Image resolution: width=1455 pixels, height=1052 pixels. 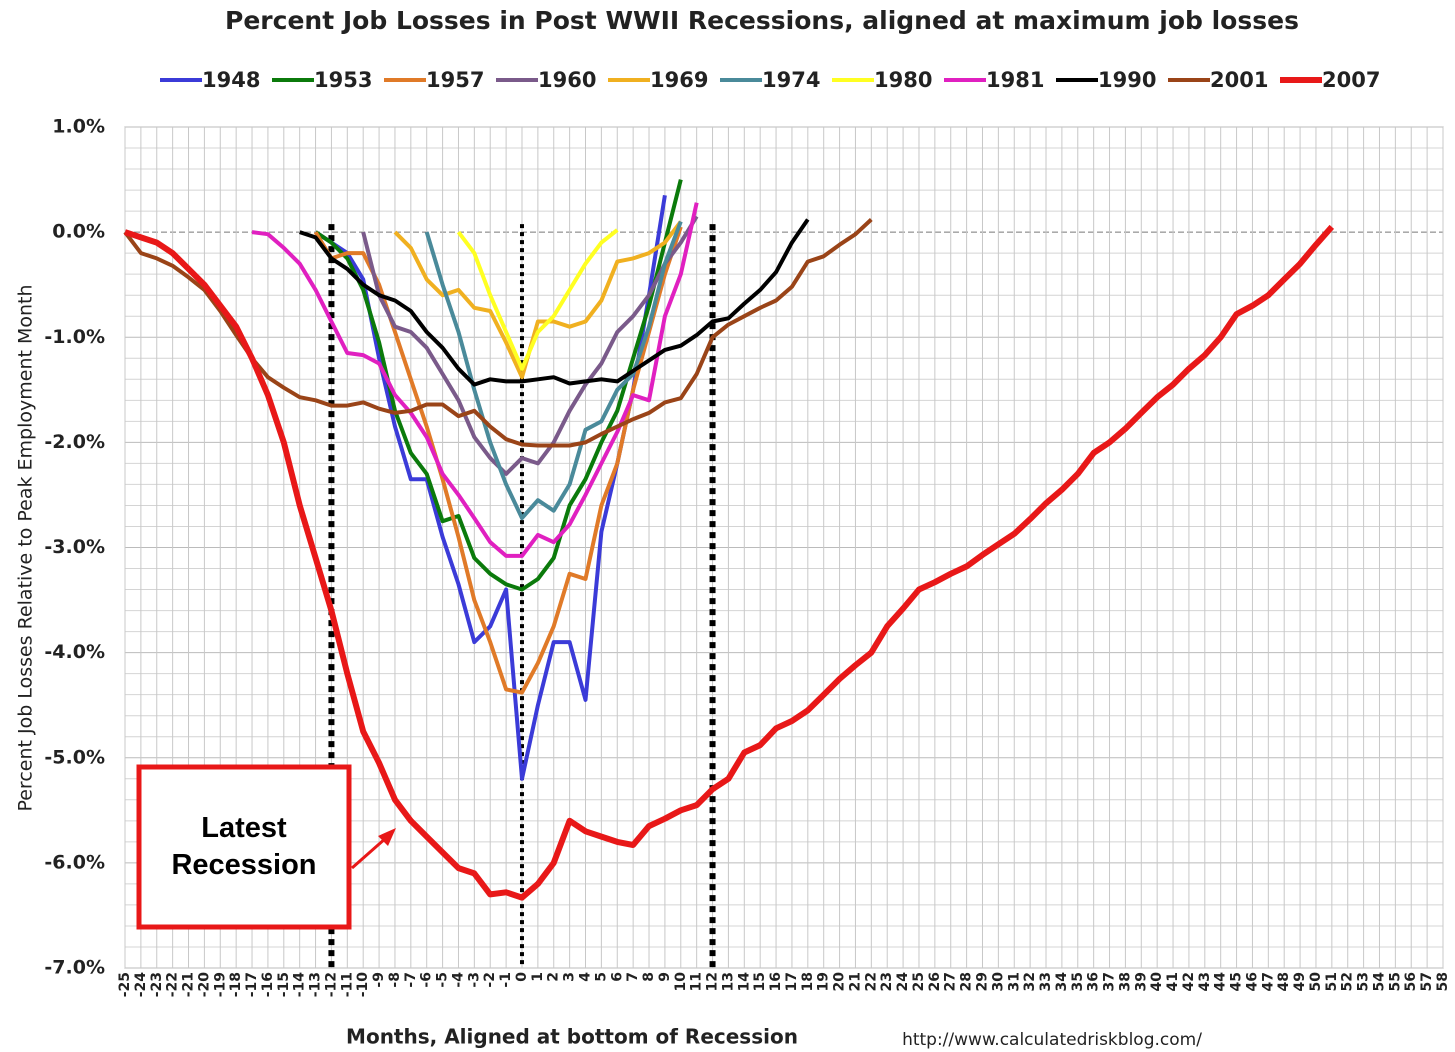 What do you see at coordinates (231, 80) in the screenshot?
I see `legend-label: 1948` at bounding box center [231, 80].